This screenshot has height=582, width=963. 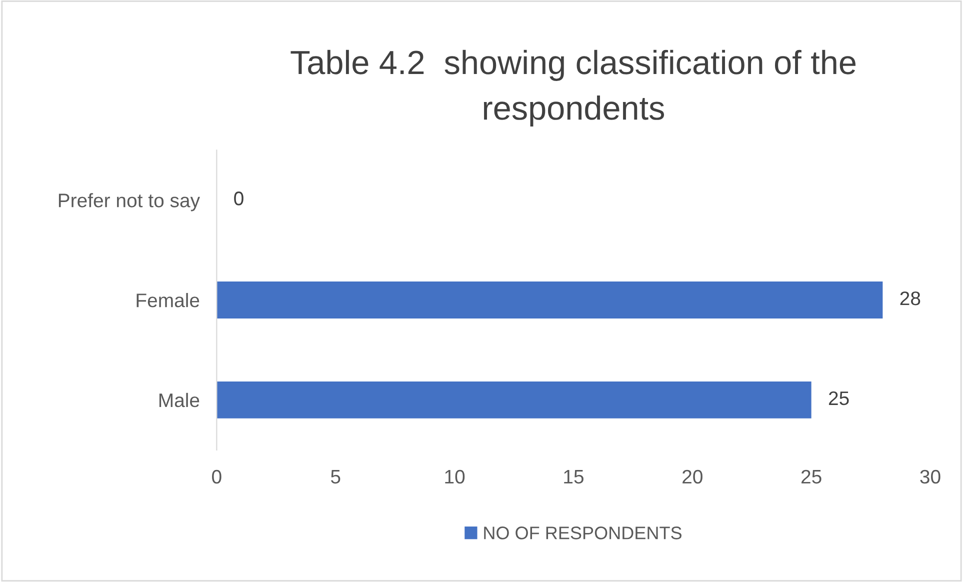 What do you see at coordinates (168, 300) in the screenshot?
I see `y-tick-label: Female` at bounding box center [168, 300].